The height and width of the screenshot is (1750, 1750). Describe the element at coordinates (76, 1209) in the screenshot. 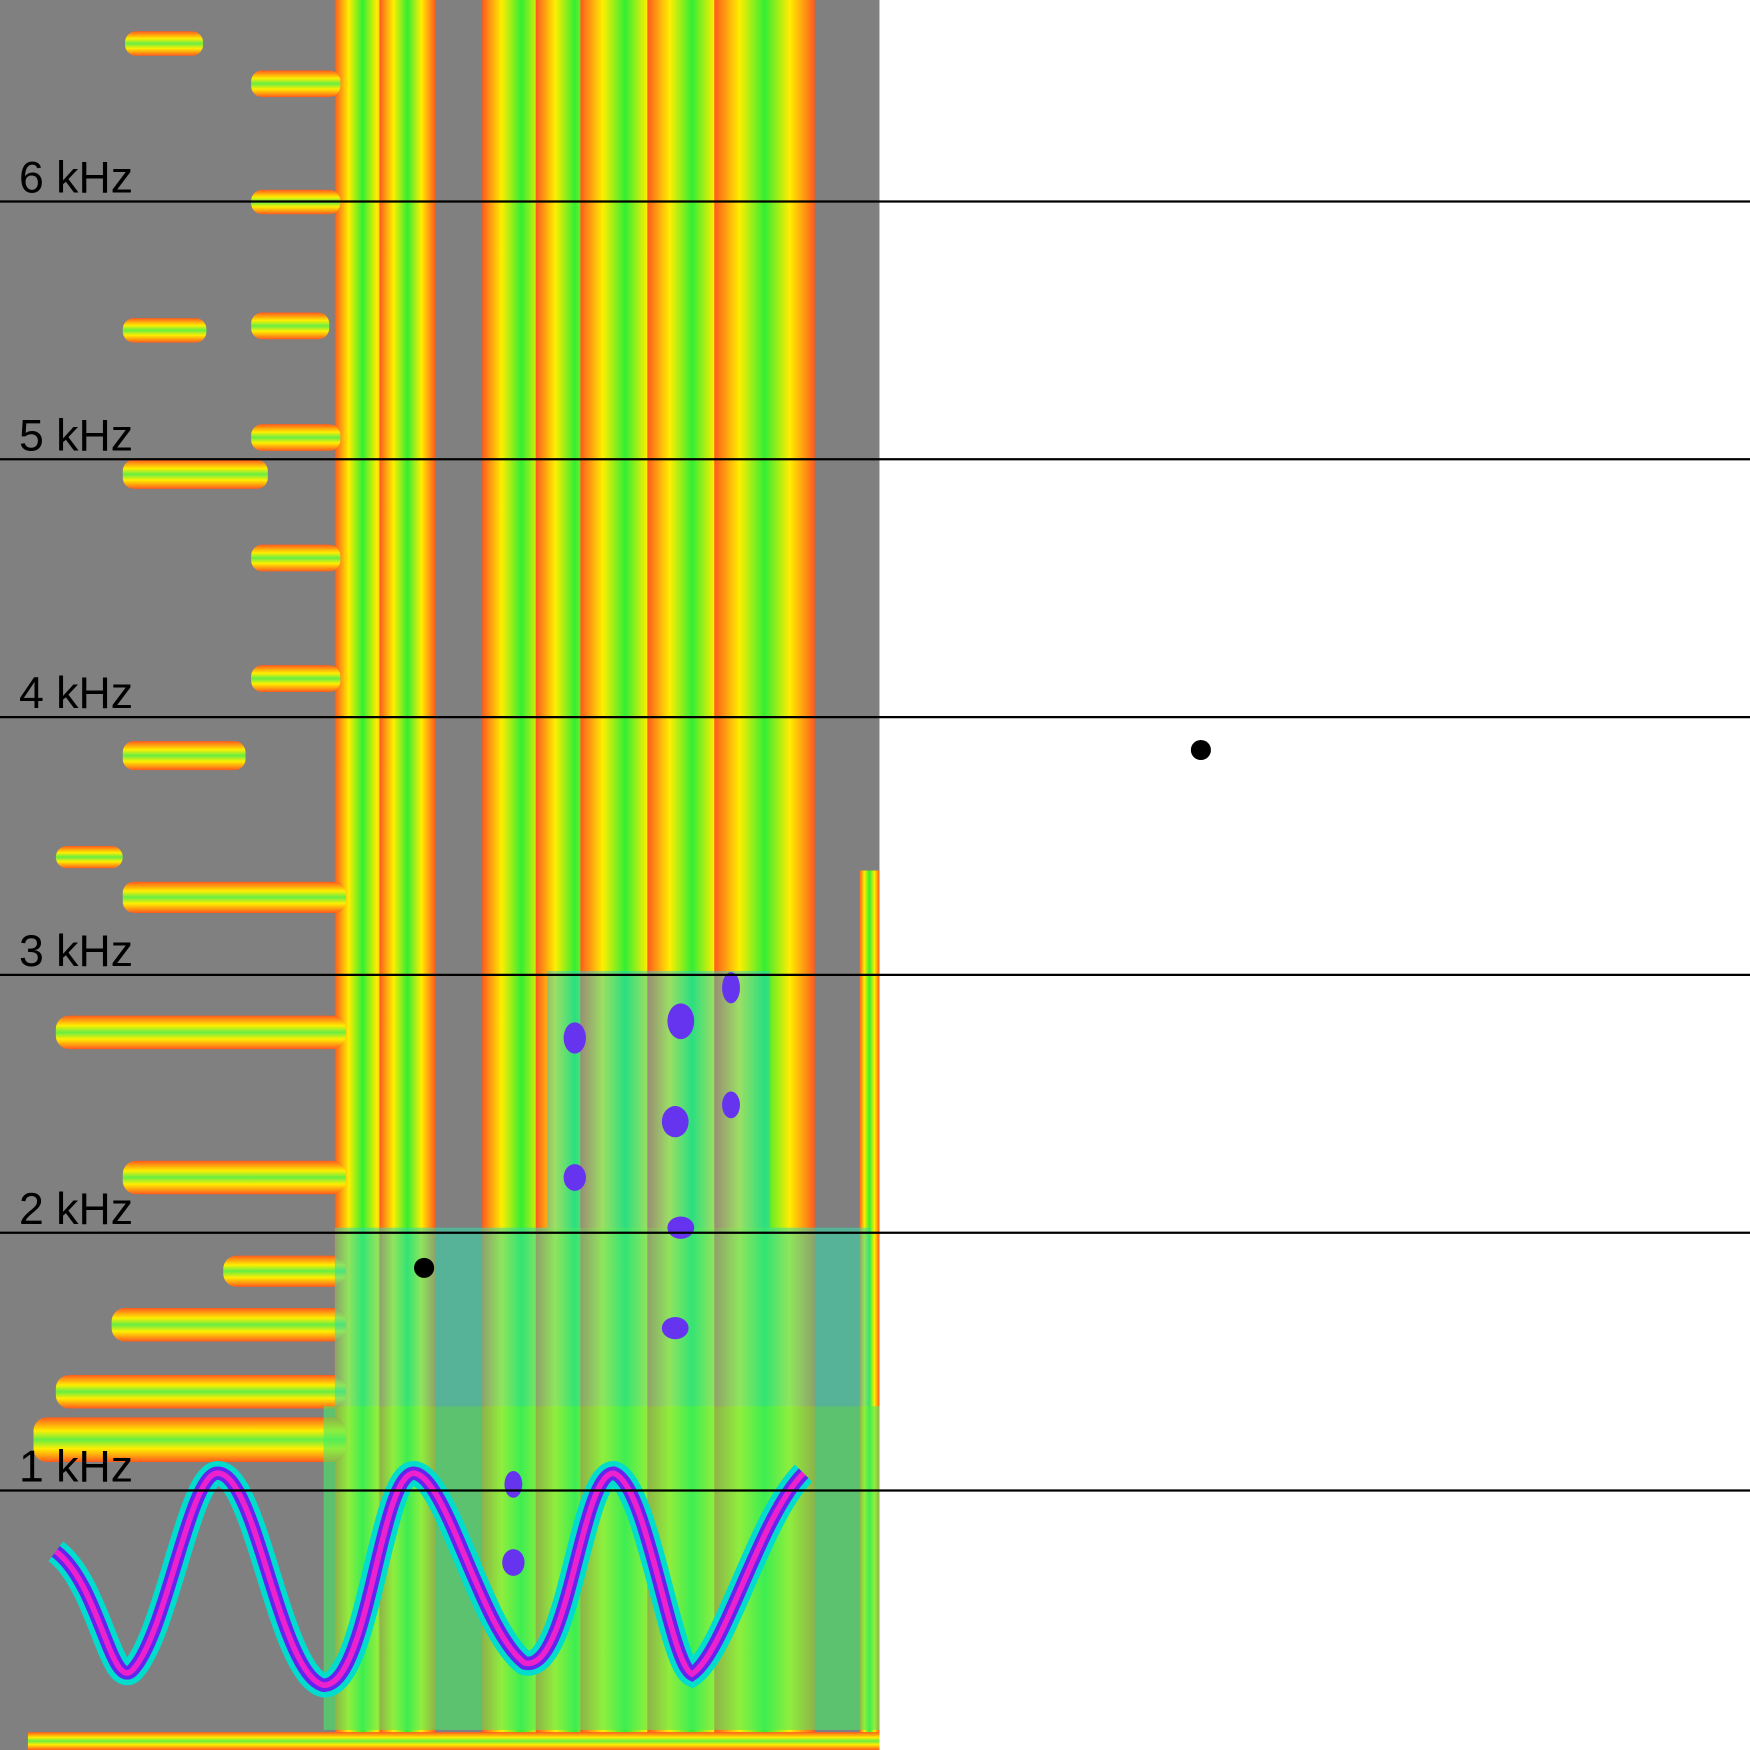

I see `frequency-label: 2 kHz` at that location.